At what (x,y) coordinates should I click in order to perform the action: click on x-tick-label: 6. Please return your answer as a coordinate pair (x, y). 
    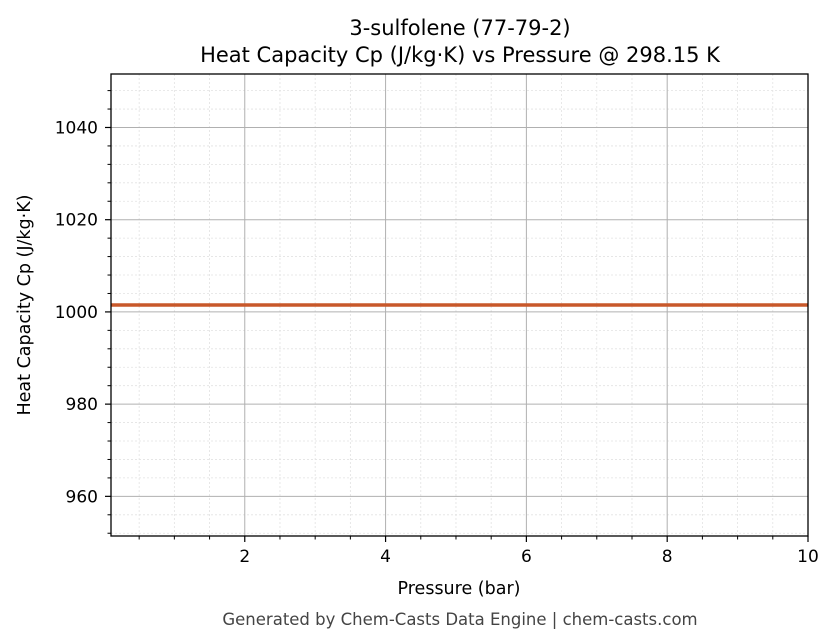
    Looking at the image, I should click on (526, 557).